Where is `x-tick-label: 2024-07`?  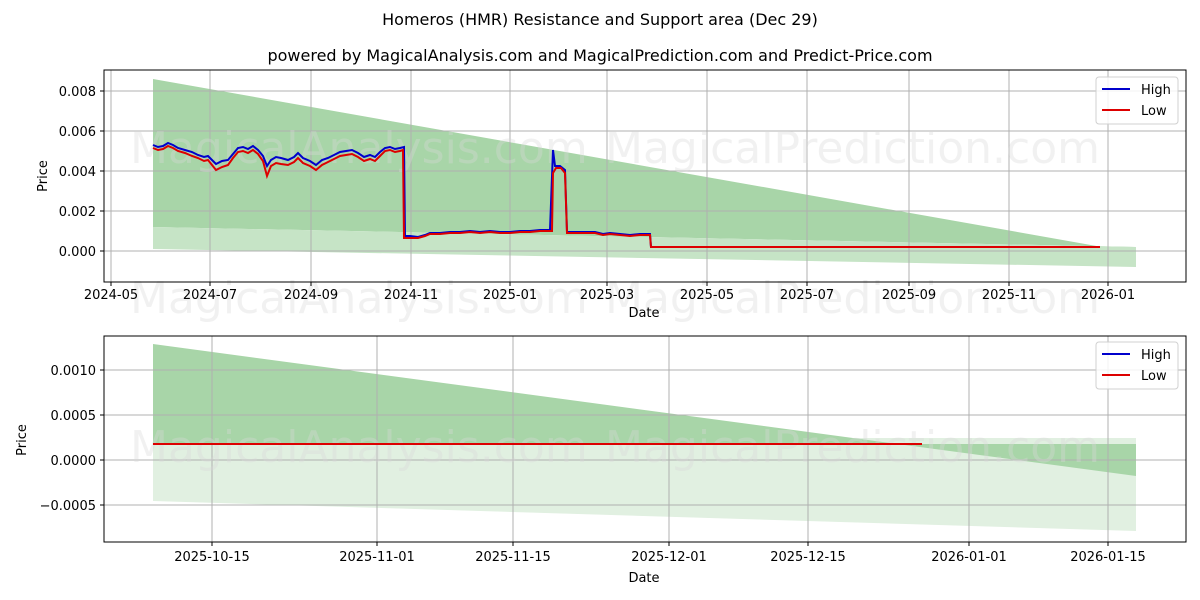
x-tick-label: 2024-07 is located at coordinates (210, 295).